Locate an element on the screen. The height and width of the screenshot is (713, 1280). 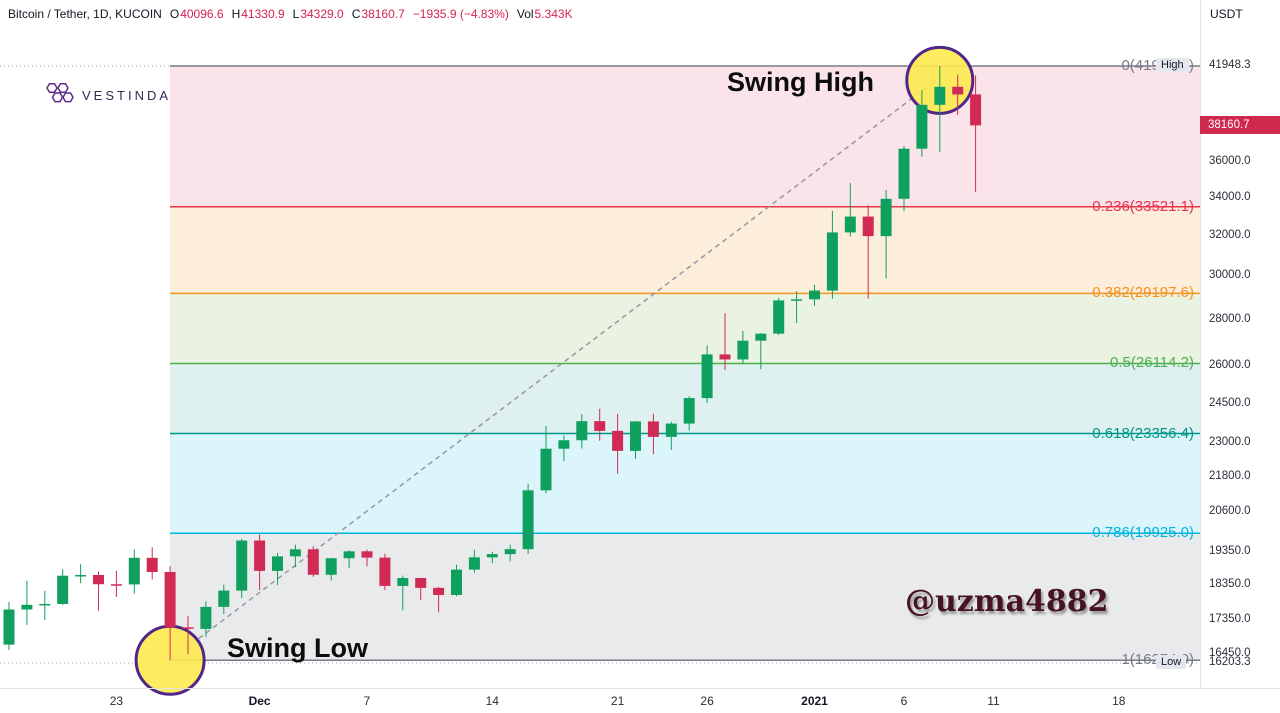
price-tick: 34000.0 is located at coordinates (1230, 196).